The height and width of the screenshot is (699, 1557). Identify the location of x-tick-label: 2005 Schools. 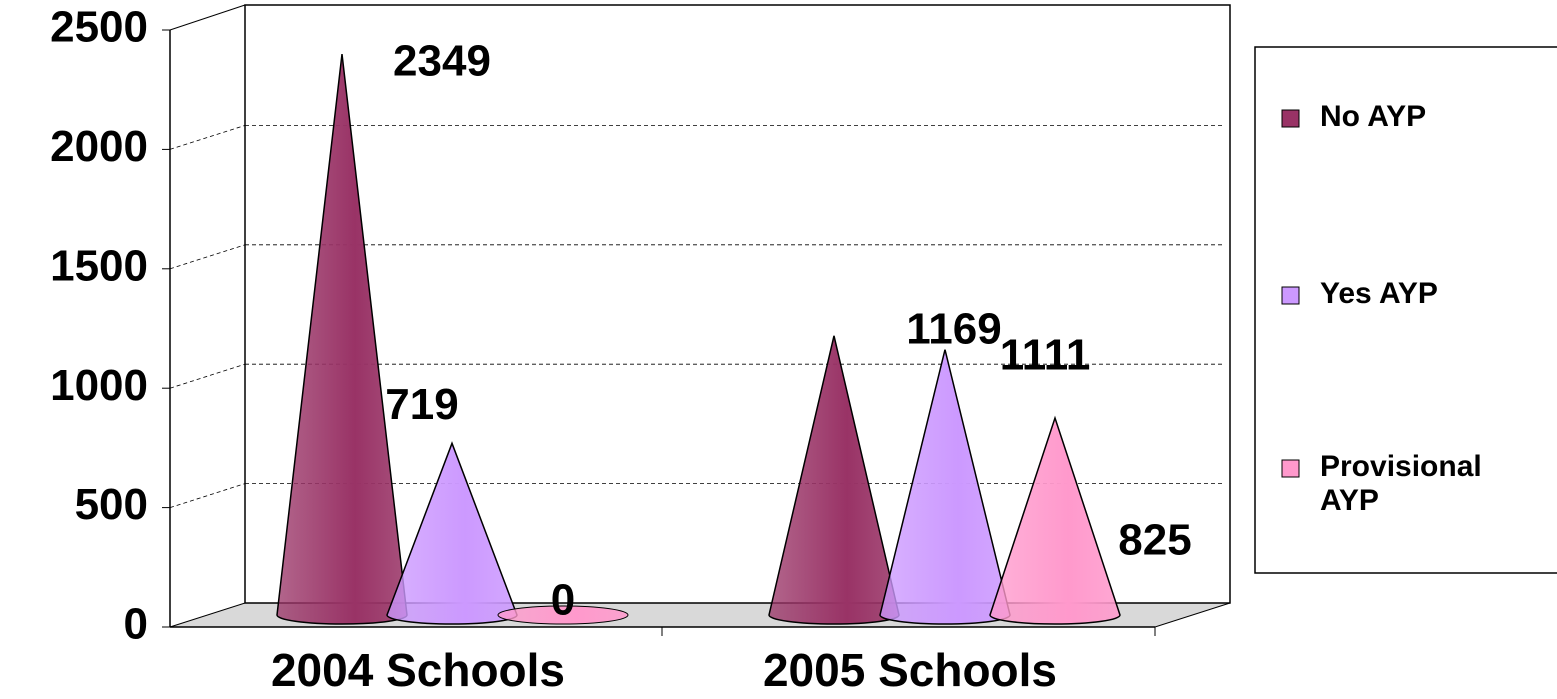
(910, 670).